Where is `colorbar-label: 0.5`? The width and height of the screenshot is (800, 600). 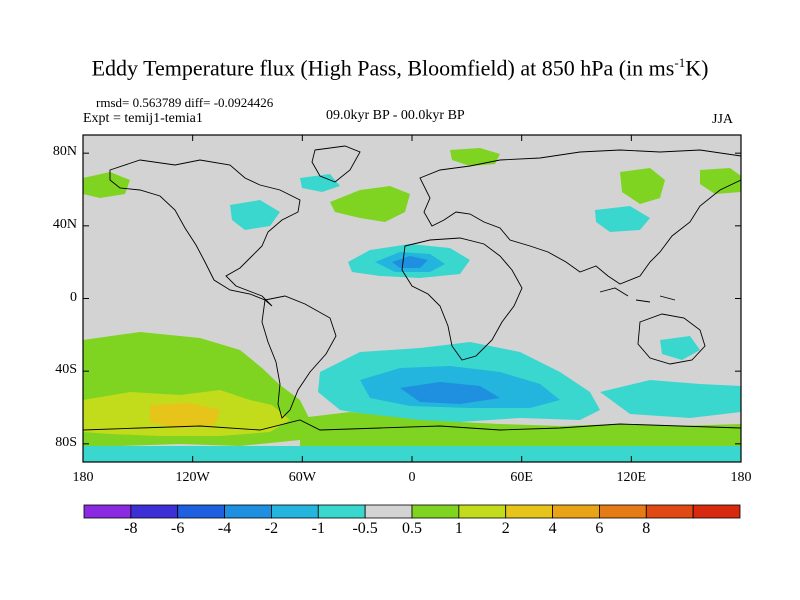
colorbar-label: 0.5 is located at coordinates (412, 528).